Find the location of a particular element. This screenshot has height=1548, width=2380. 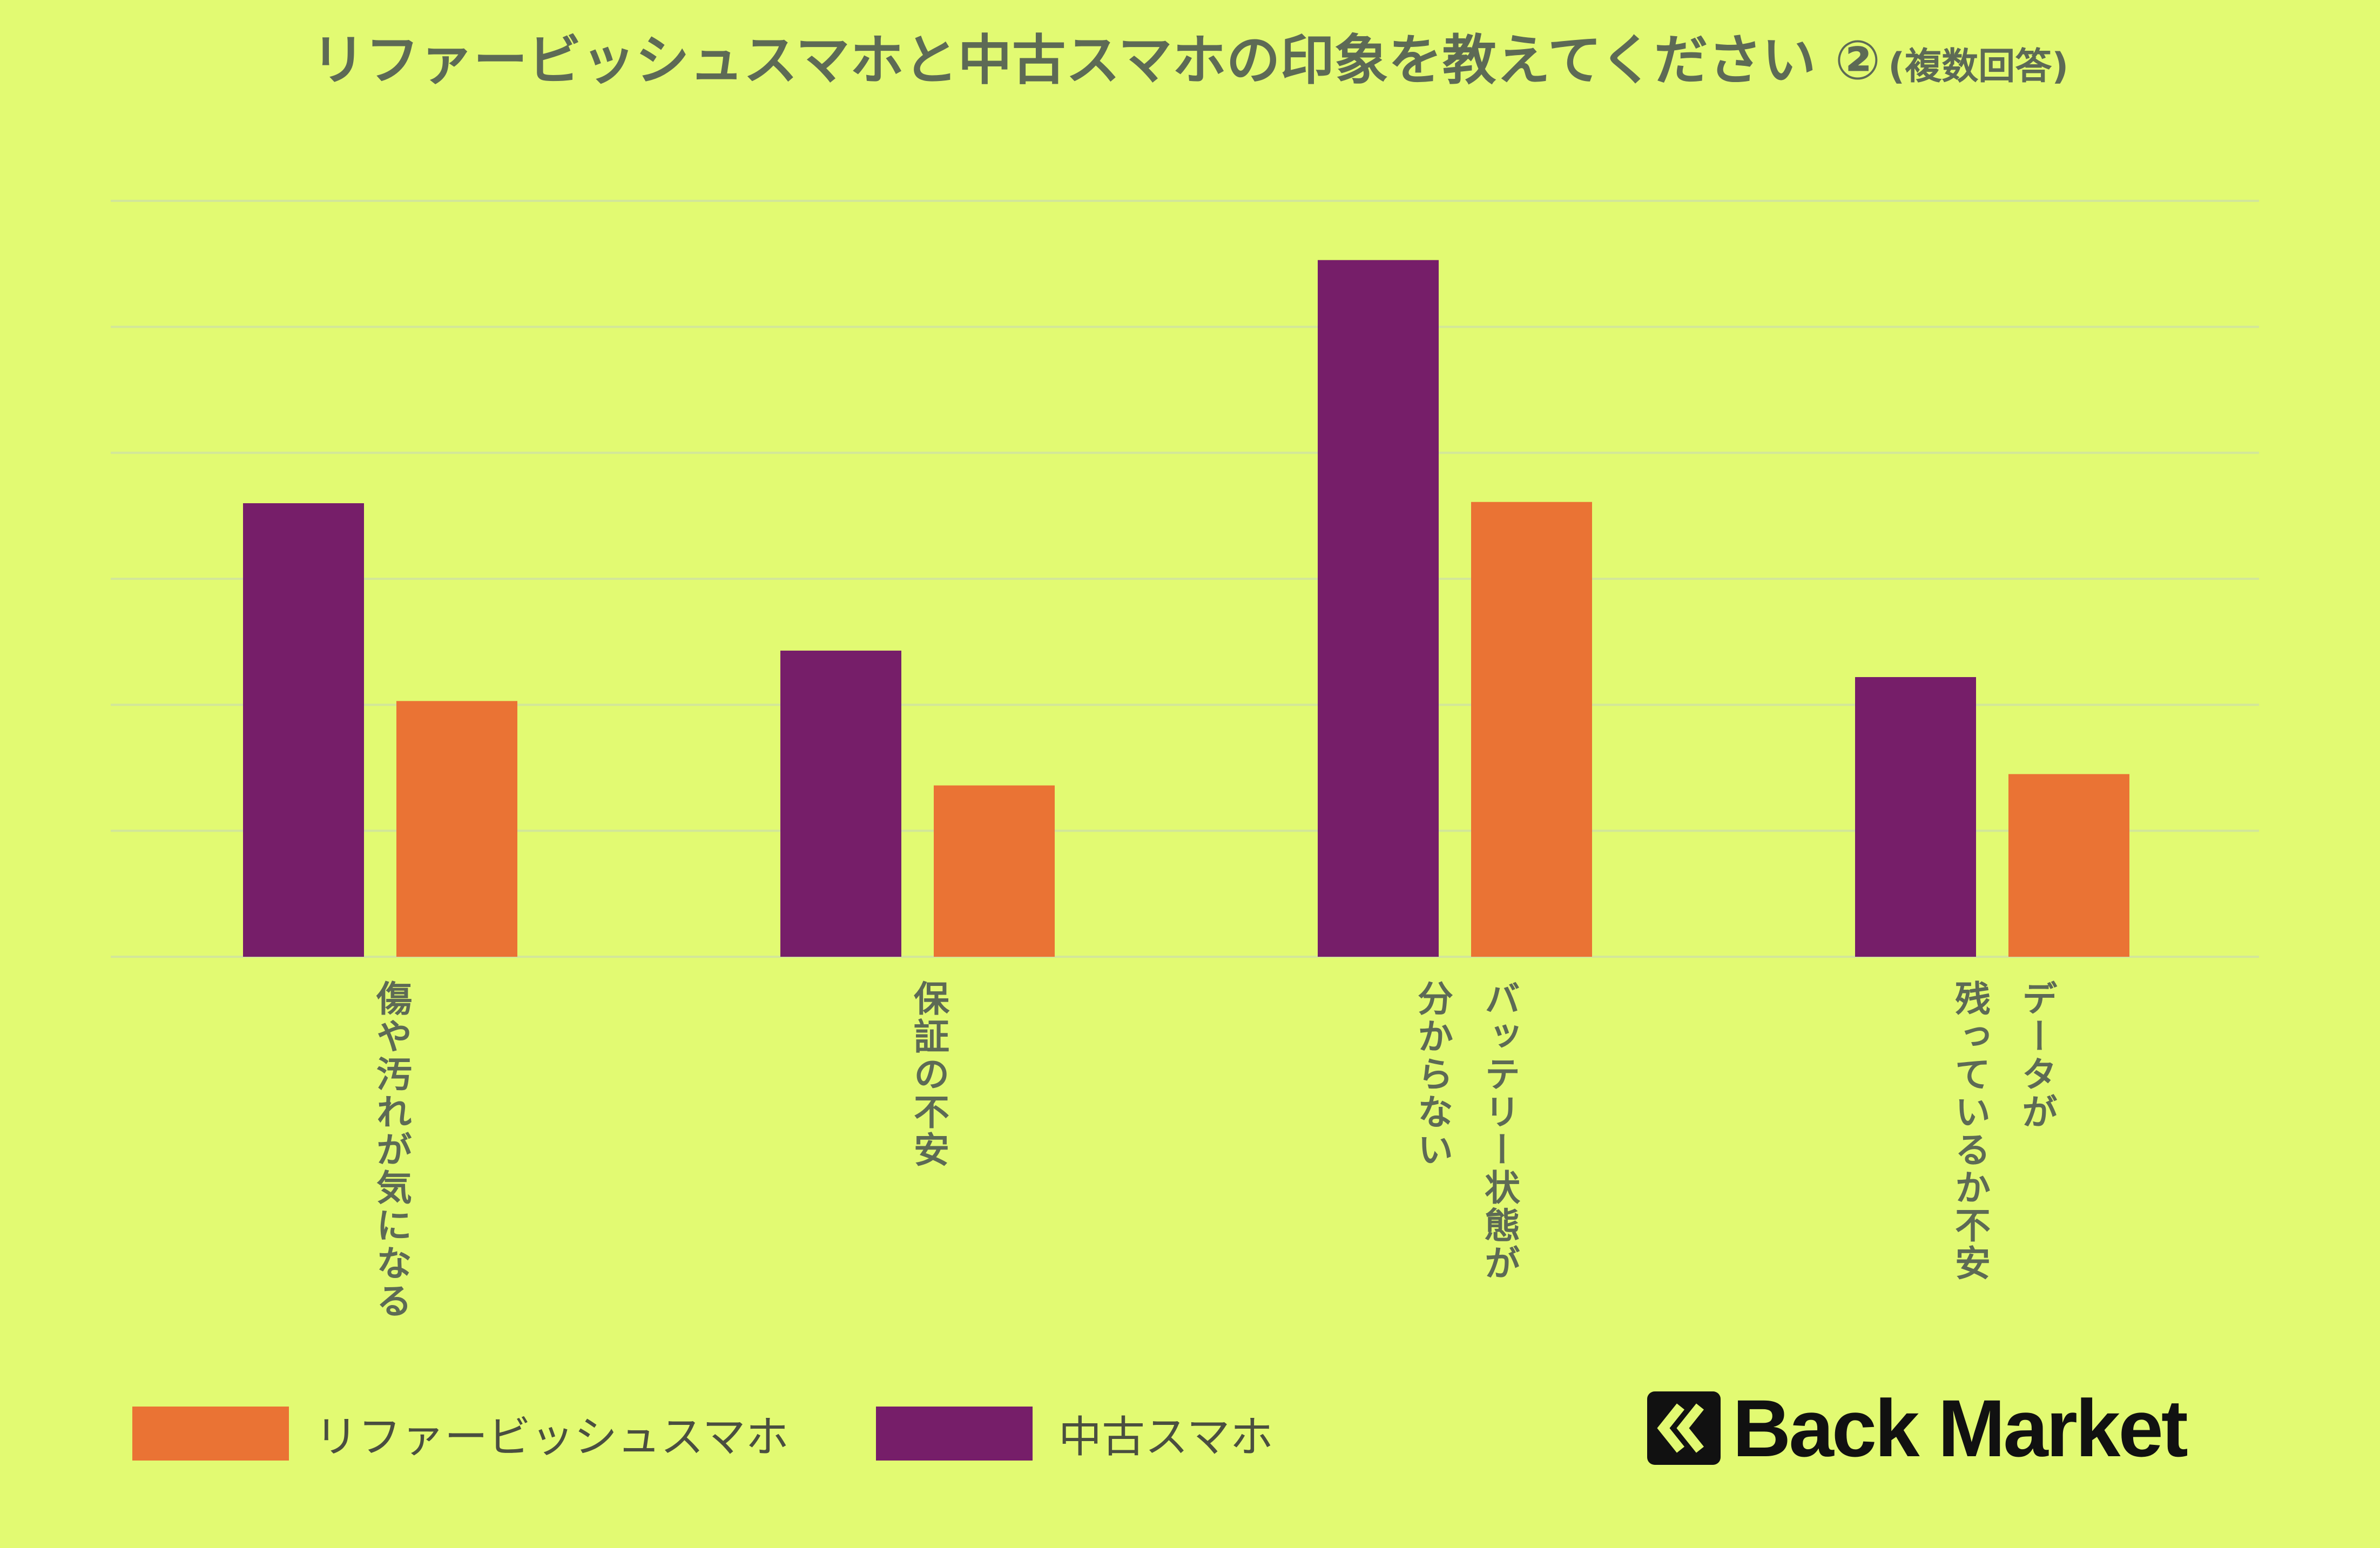

brand-name: Back Market is located at coordinates (1960, 1428).